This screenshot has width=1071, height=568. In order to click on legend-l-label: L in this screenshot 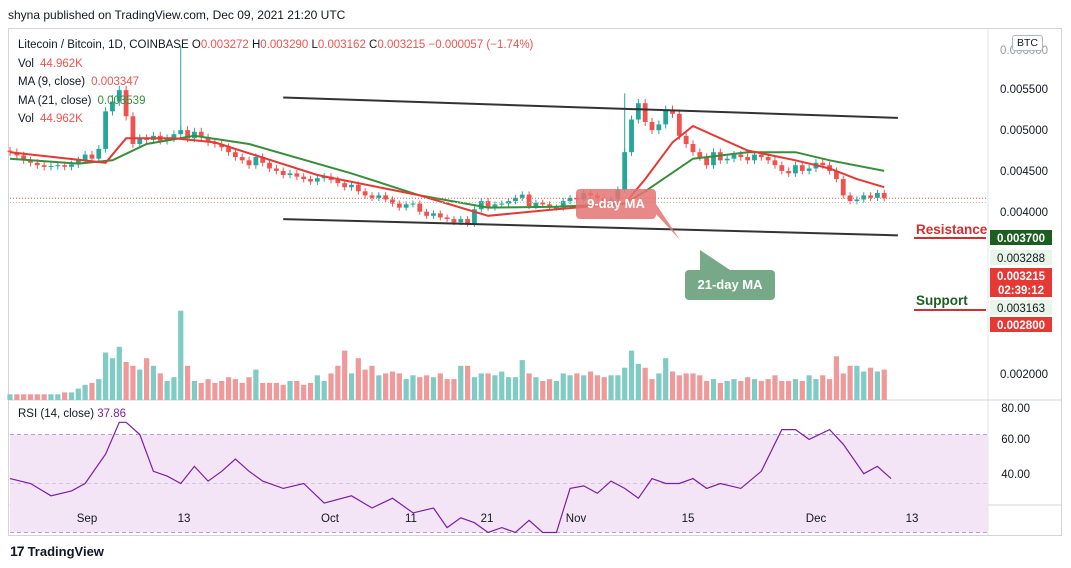, I will do `click(314, 45)`.